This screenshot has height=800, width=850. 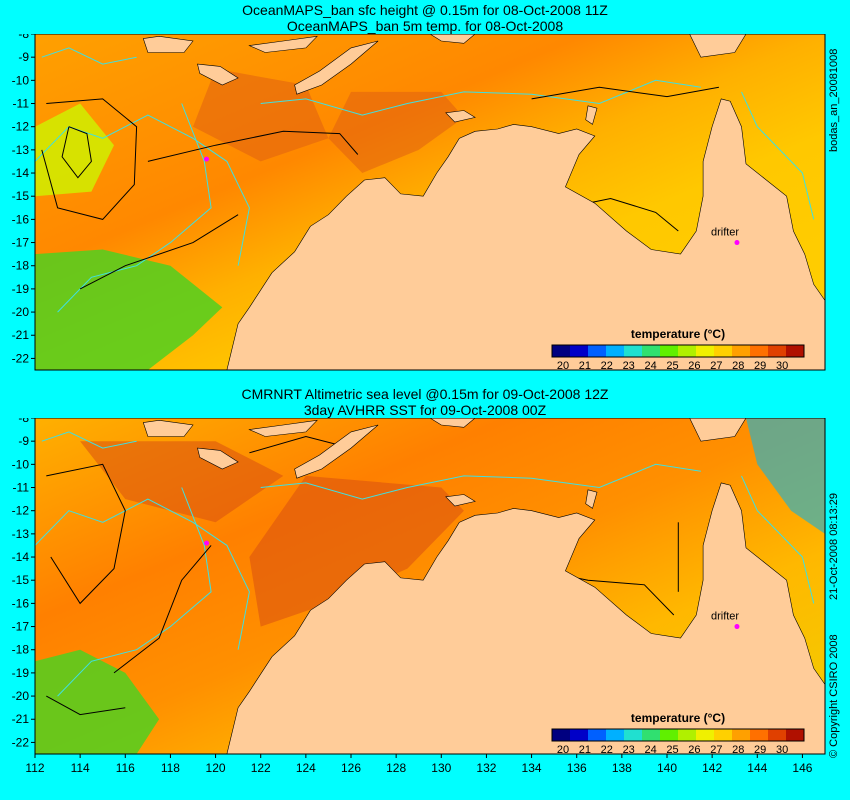 What do you see at coordinates (716, 750) in the screenshot?
I see `colorbar-tick-label: 27` at bounding box center [716, 750].